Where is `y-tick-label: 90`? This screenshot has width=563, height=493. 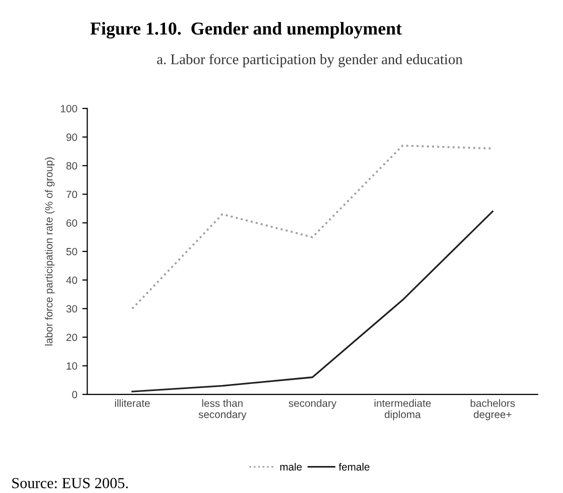
y-tick-label: 90 is located at coordinates (72, 137).